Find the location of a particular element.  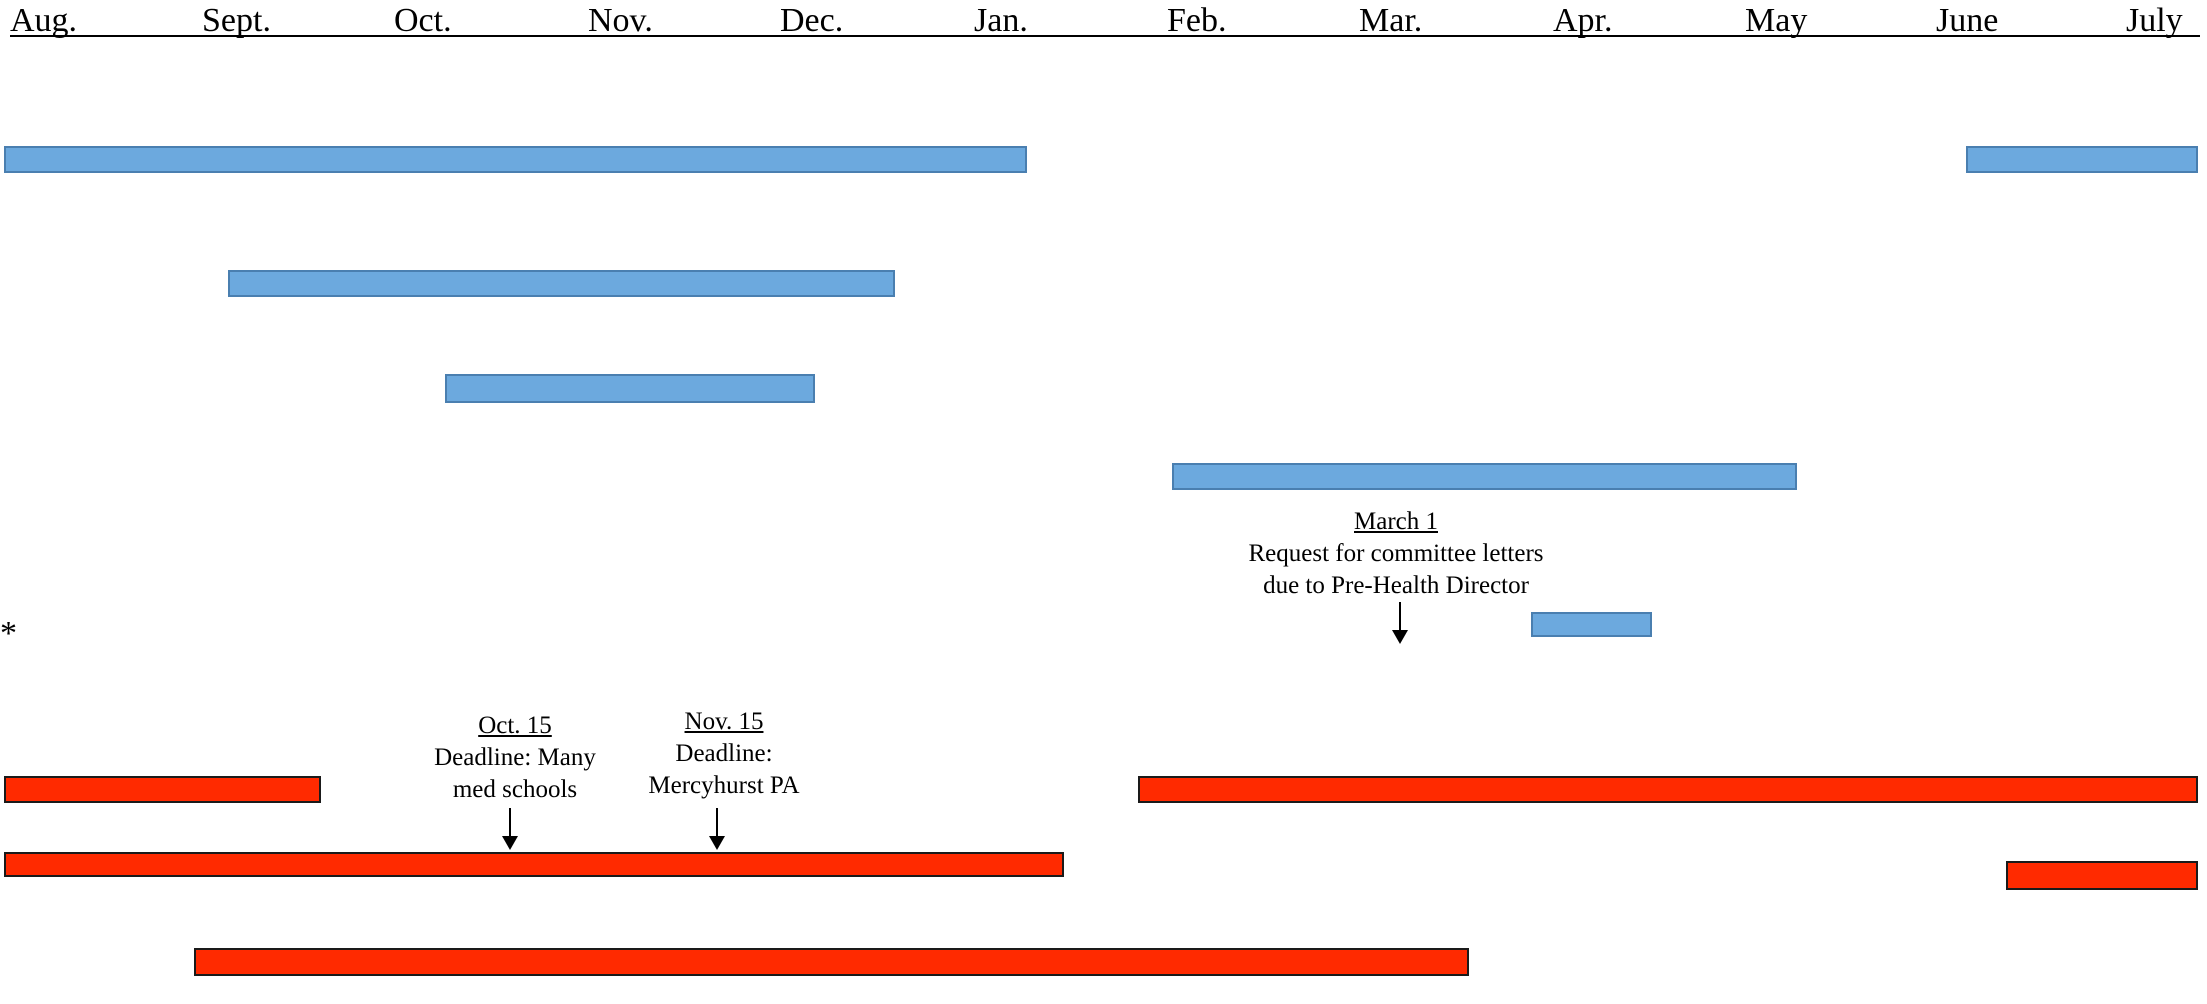

month-label-june: June is located at coordinates (1967, 20).